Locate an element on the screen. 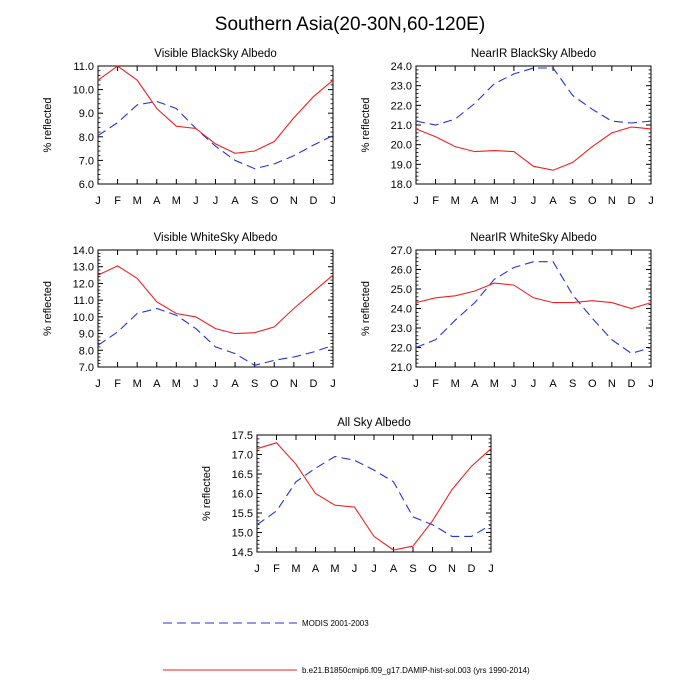 The image size is (700, 700). y-tick-label: 14.0 is located at coordinates (83, 251).